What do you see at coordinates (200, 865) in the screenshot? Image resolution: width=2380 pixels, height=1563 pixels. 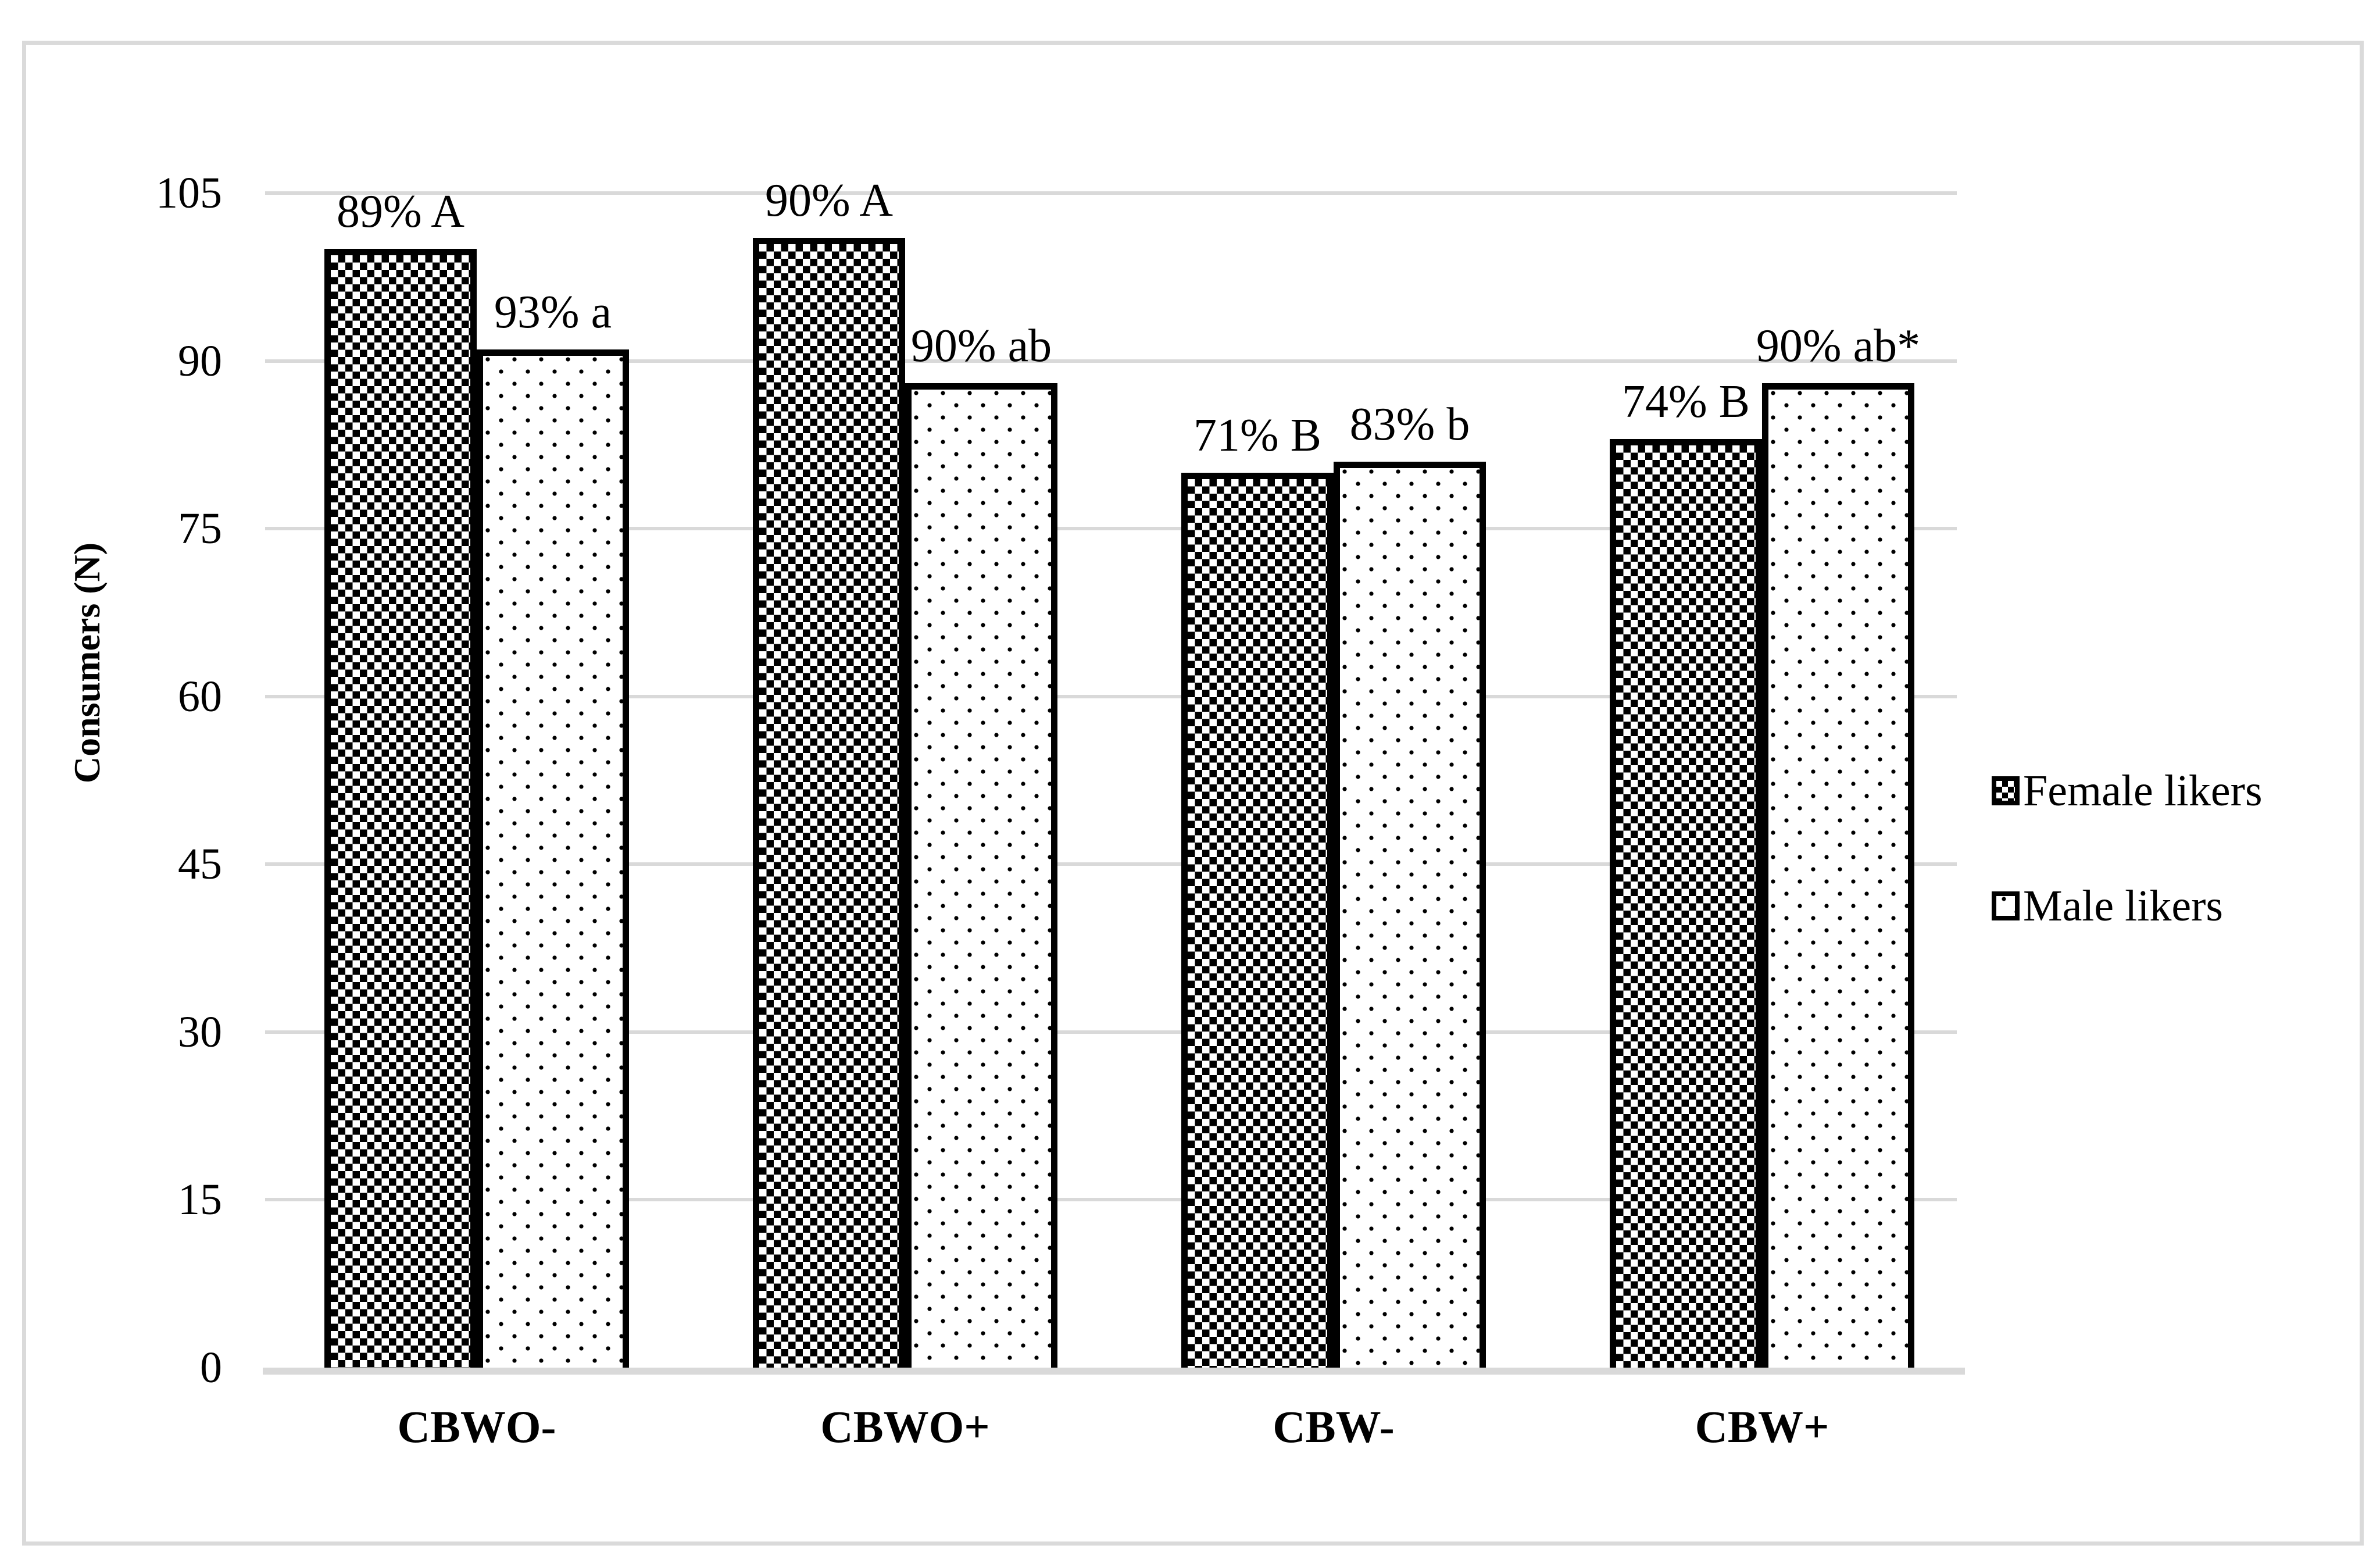 I see `y-tick-label-45: 45` at bounding box center [200, 865].